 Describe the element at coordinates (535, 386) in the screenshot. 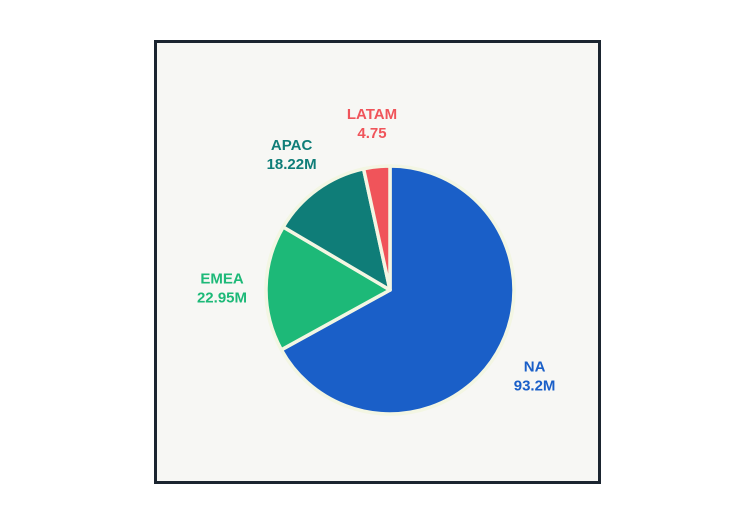

I see `slice-value-na: 93.2M` at that location.